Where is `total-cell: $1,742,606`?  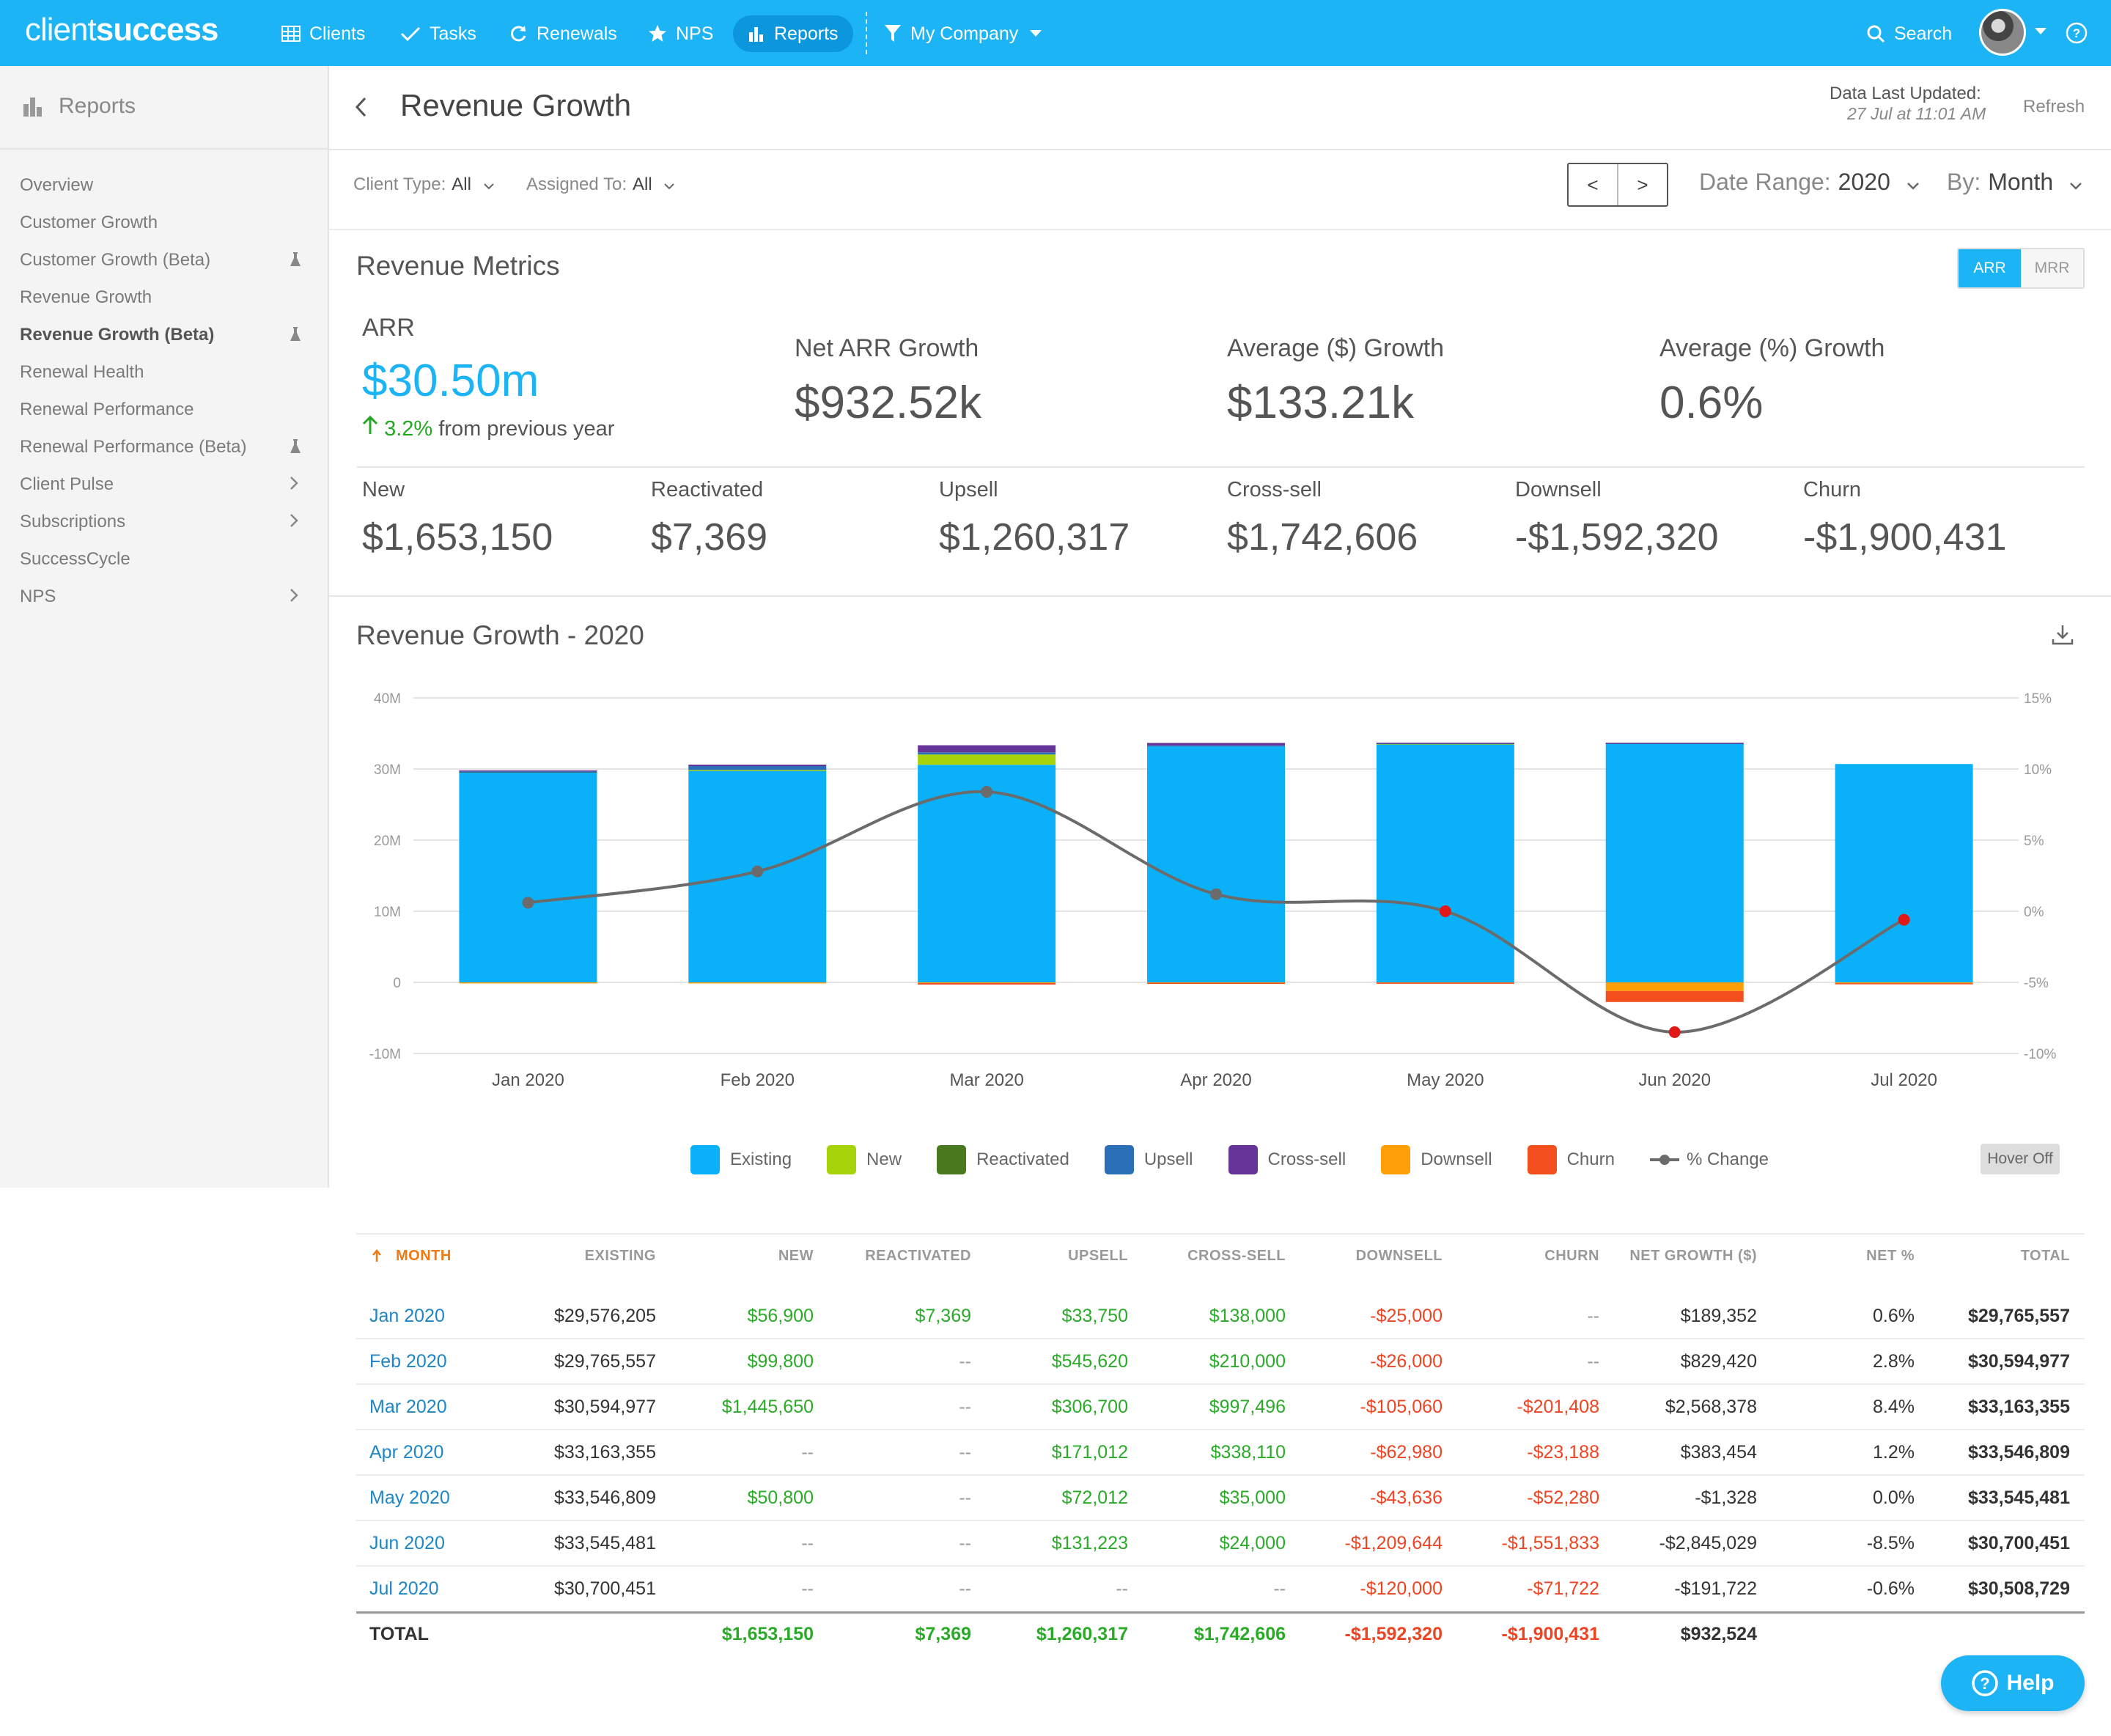
total-cell: $1,742,606 is located at coordinates (1239, 1634).